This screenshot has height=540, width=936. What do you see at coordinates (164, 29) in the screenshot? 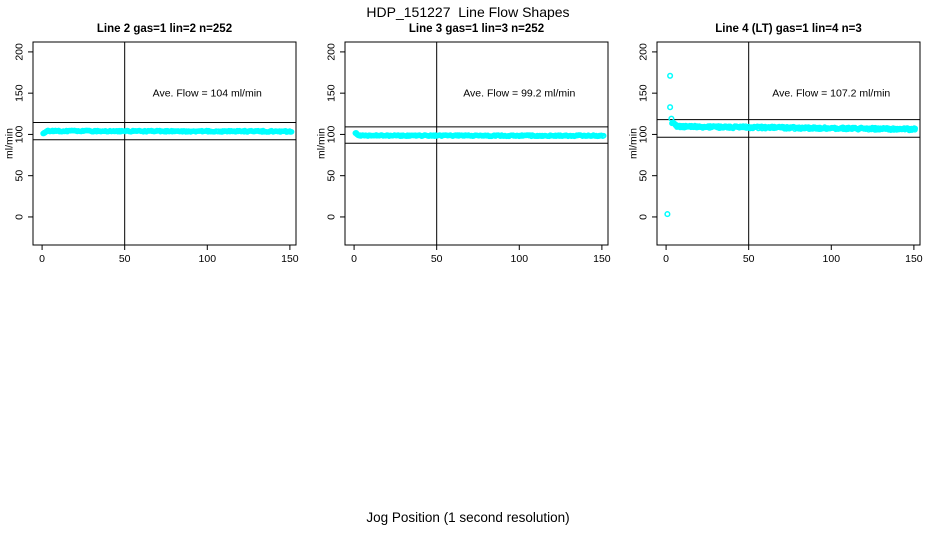
I see `panel-title: Line 2 gas=1 lin=2 n=252` at bounding box center [164, 29].